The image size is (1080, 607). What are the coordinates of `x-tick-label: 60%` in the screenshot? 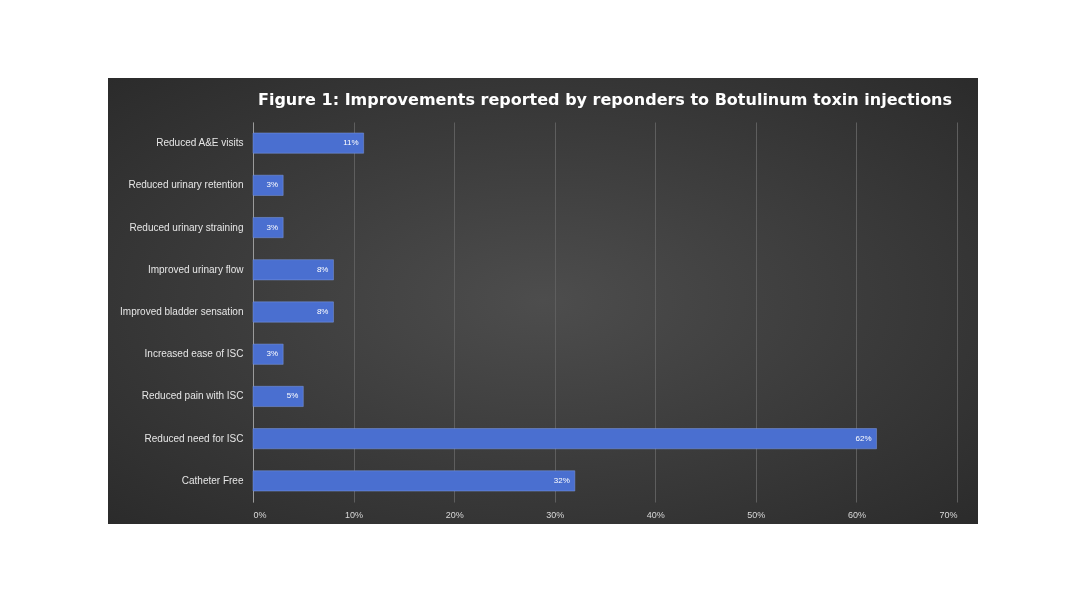 It's located at (856, 514).